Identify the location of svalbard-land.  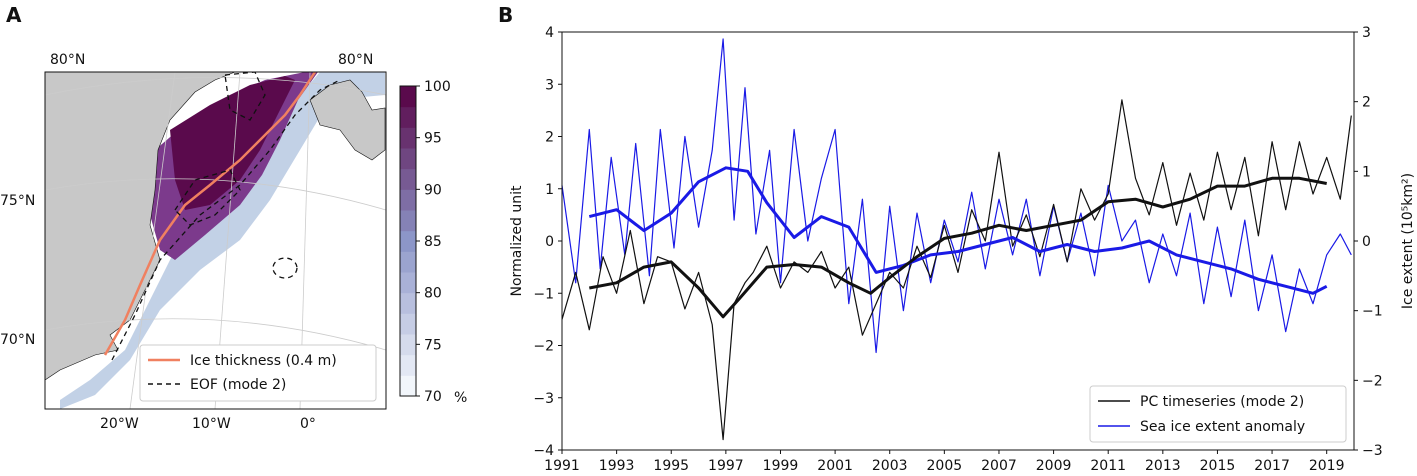
(347, 120).